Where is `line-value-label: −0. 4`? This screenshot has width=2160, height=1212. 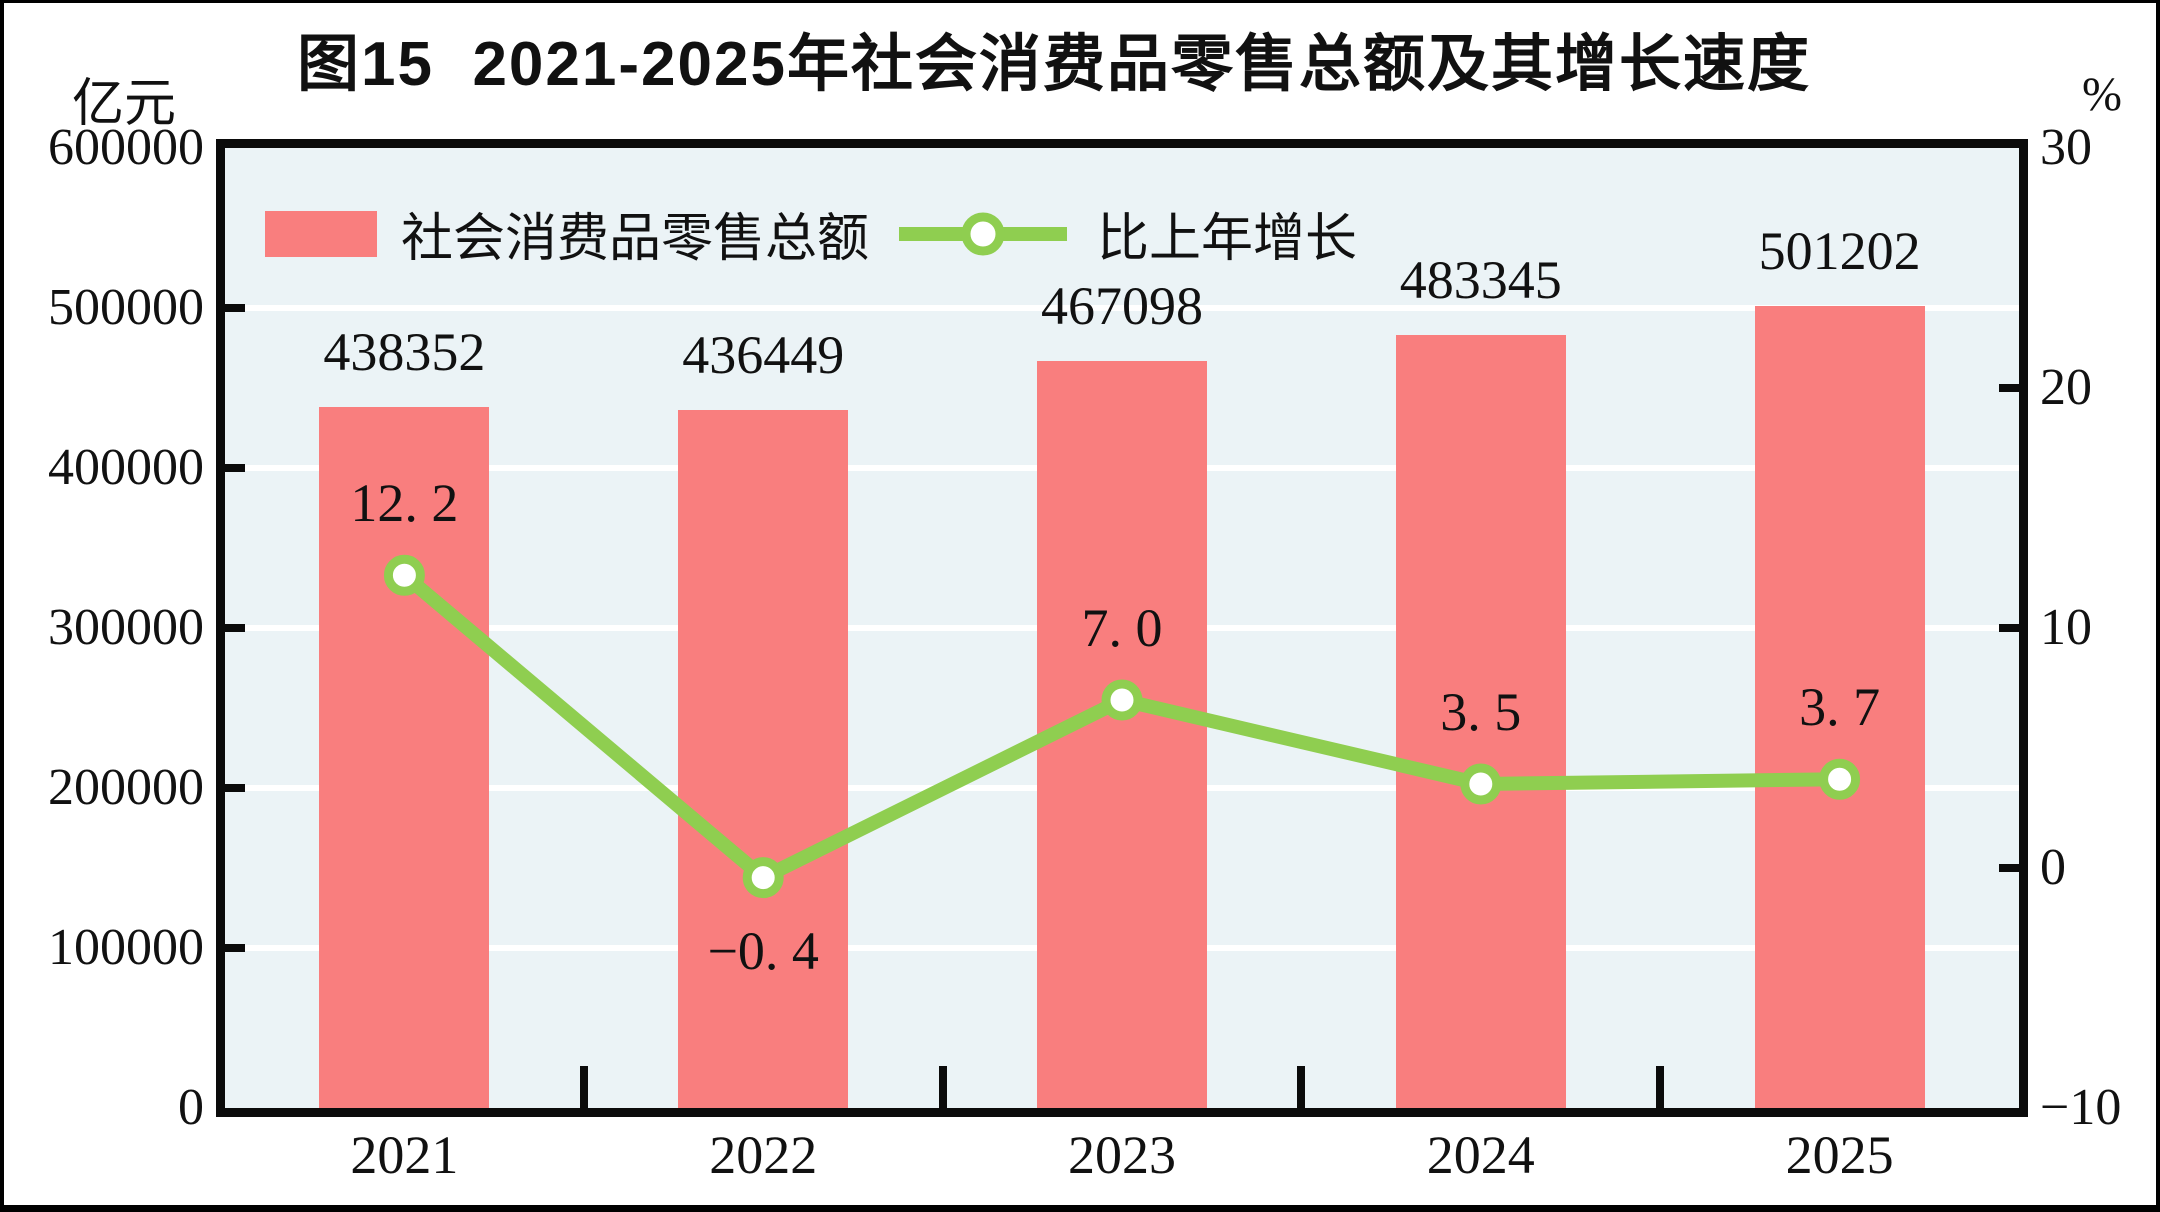 line-value-label: −0. 4 is located at coordinates (763, 950).